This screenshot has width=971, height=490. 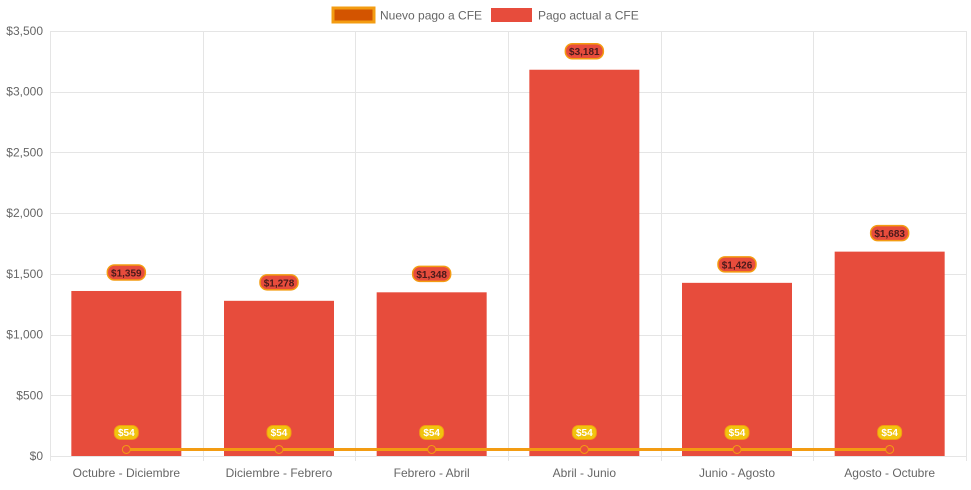 I want to click on bar-label-text: $3,181, so click(x=584, y=52).